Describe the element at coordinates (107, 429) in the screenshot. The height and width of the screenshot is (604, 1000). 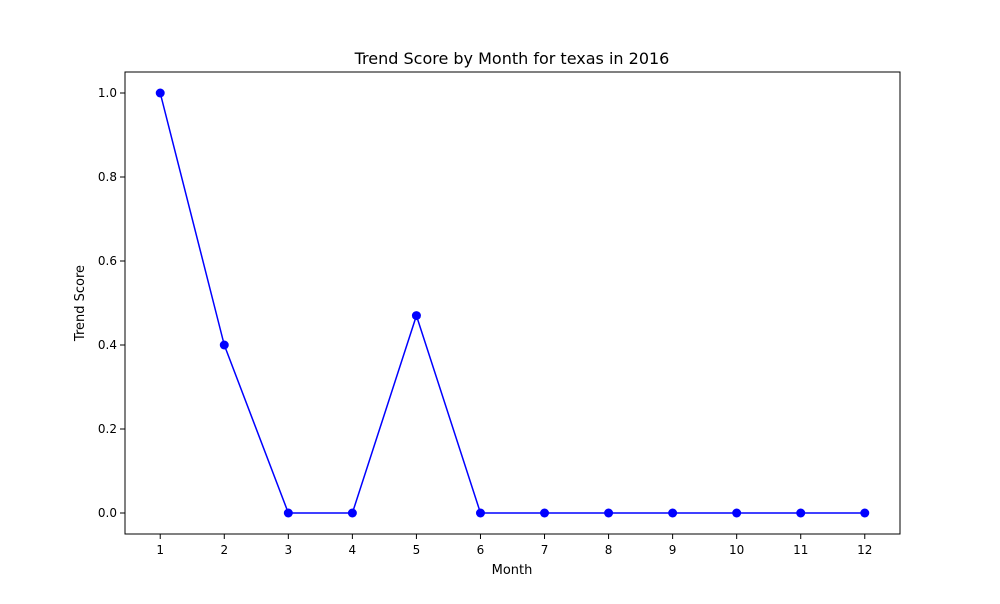
I see `y-tick-label: 0.2` at that location.